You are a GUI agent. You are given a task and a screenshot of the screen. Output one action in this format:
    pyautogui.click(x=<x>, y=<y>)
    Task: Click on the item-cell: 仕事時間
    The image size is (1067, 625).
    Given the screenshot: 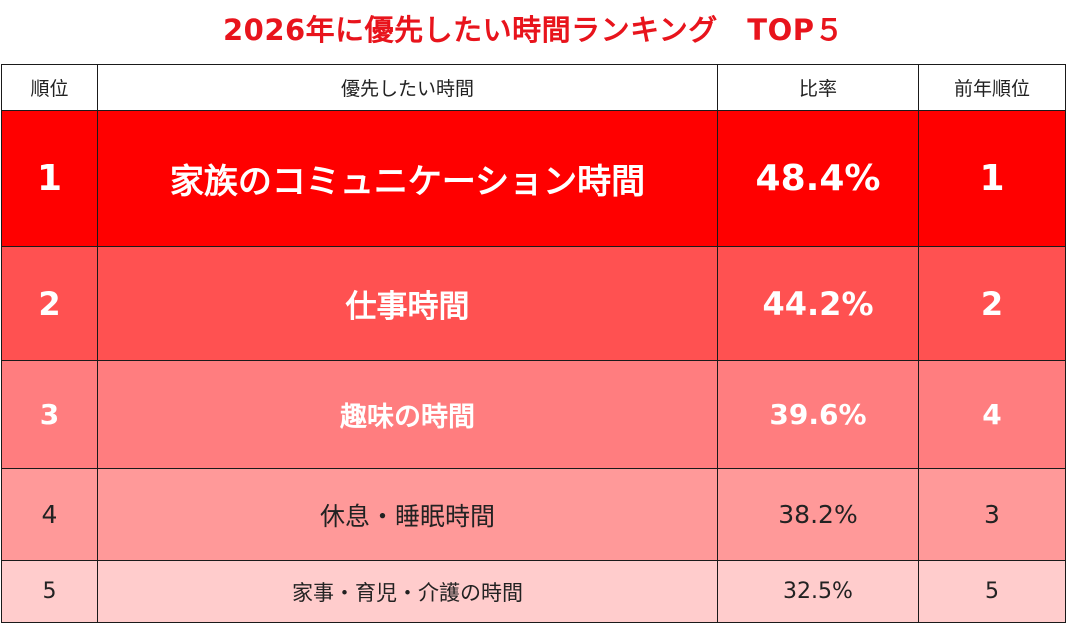 What is the action you would take?
    pyautogui.click(x=407, y=303)
    